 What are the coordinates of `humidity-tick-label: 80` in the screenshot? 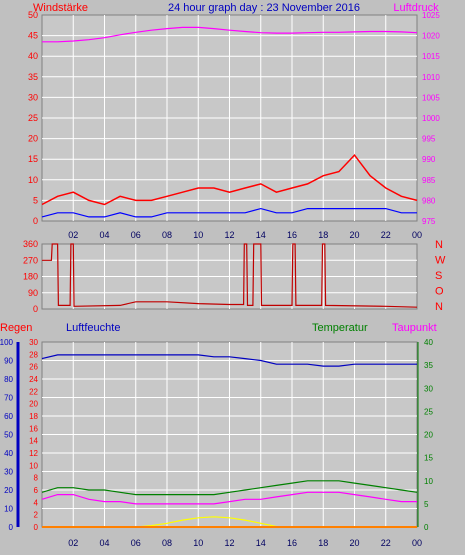 It's located at (8, 379).